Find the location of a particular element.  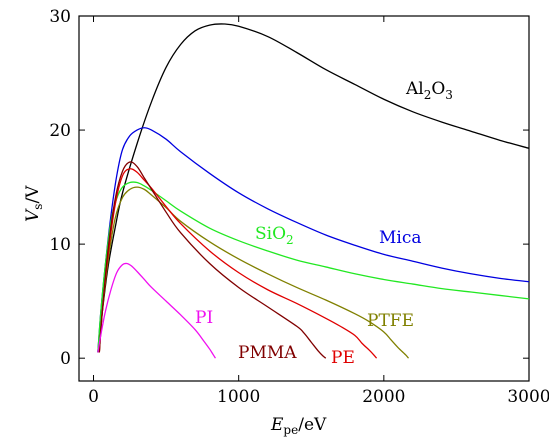

series-label-pe: PE is located at coordinates (343, 358).